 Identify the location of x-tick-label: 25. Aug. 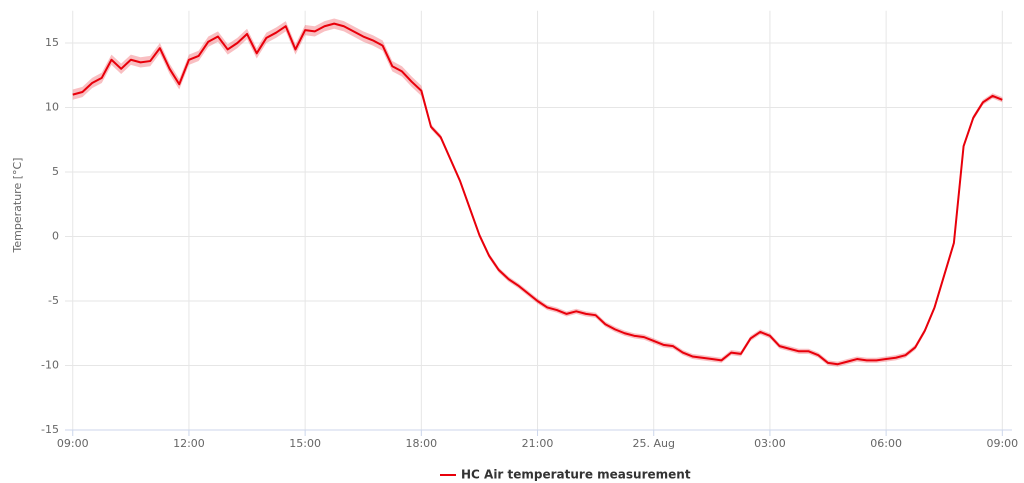
(653, 443).